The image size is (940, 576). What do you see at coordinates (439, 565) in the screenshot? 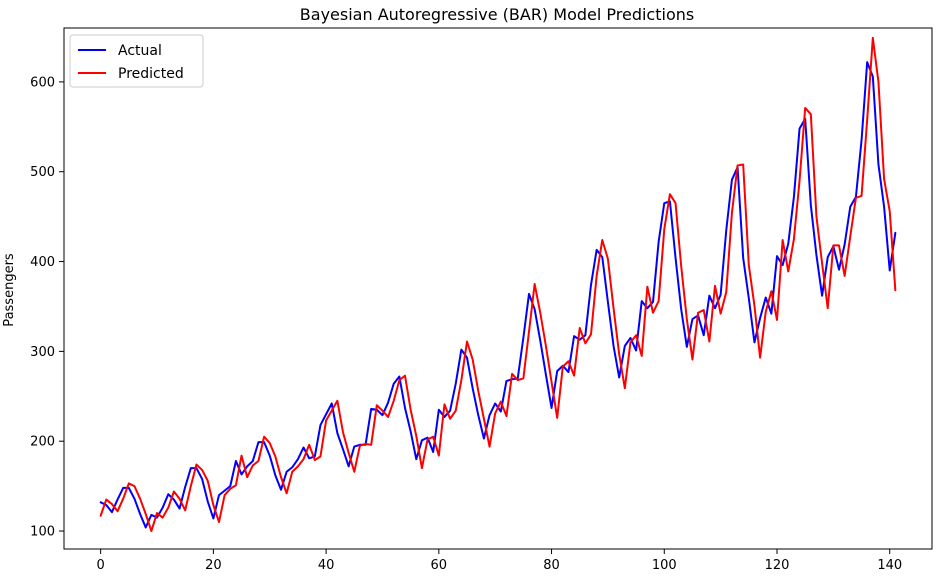
I see `x-tick-label: 60` at bounding box center [439, 565].